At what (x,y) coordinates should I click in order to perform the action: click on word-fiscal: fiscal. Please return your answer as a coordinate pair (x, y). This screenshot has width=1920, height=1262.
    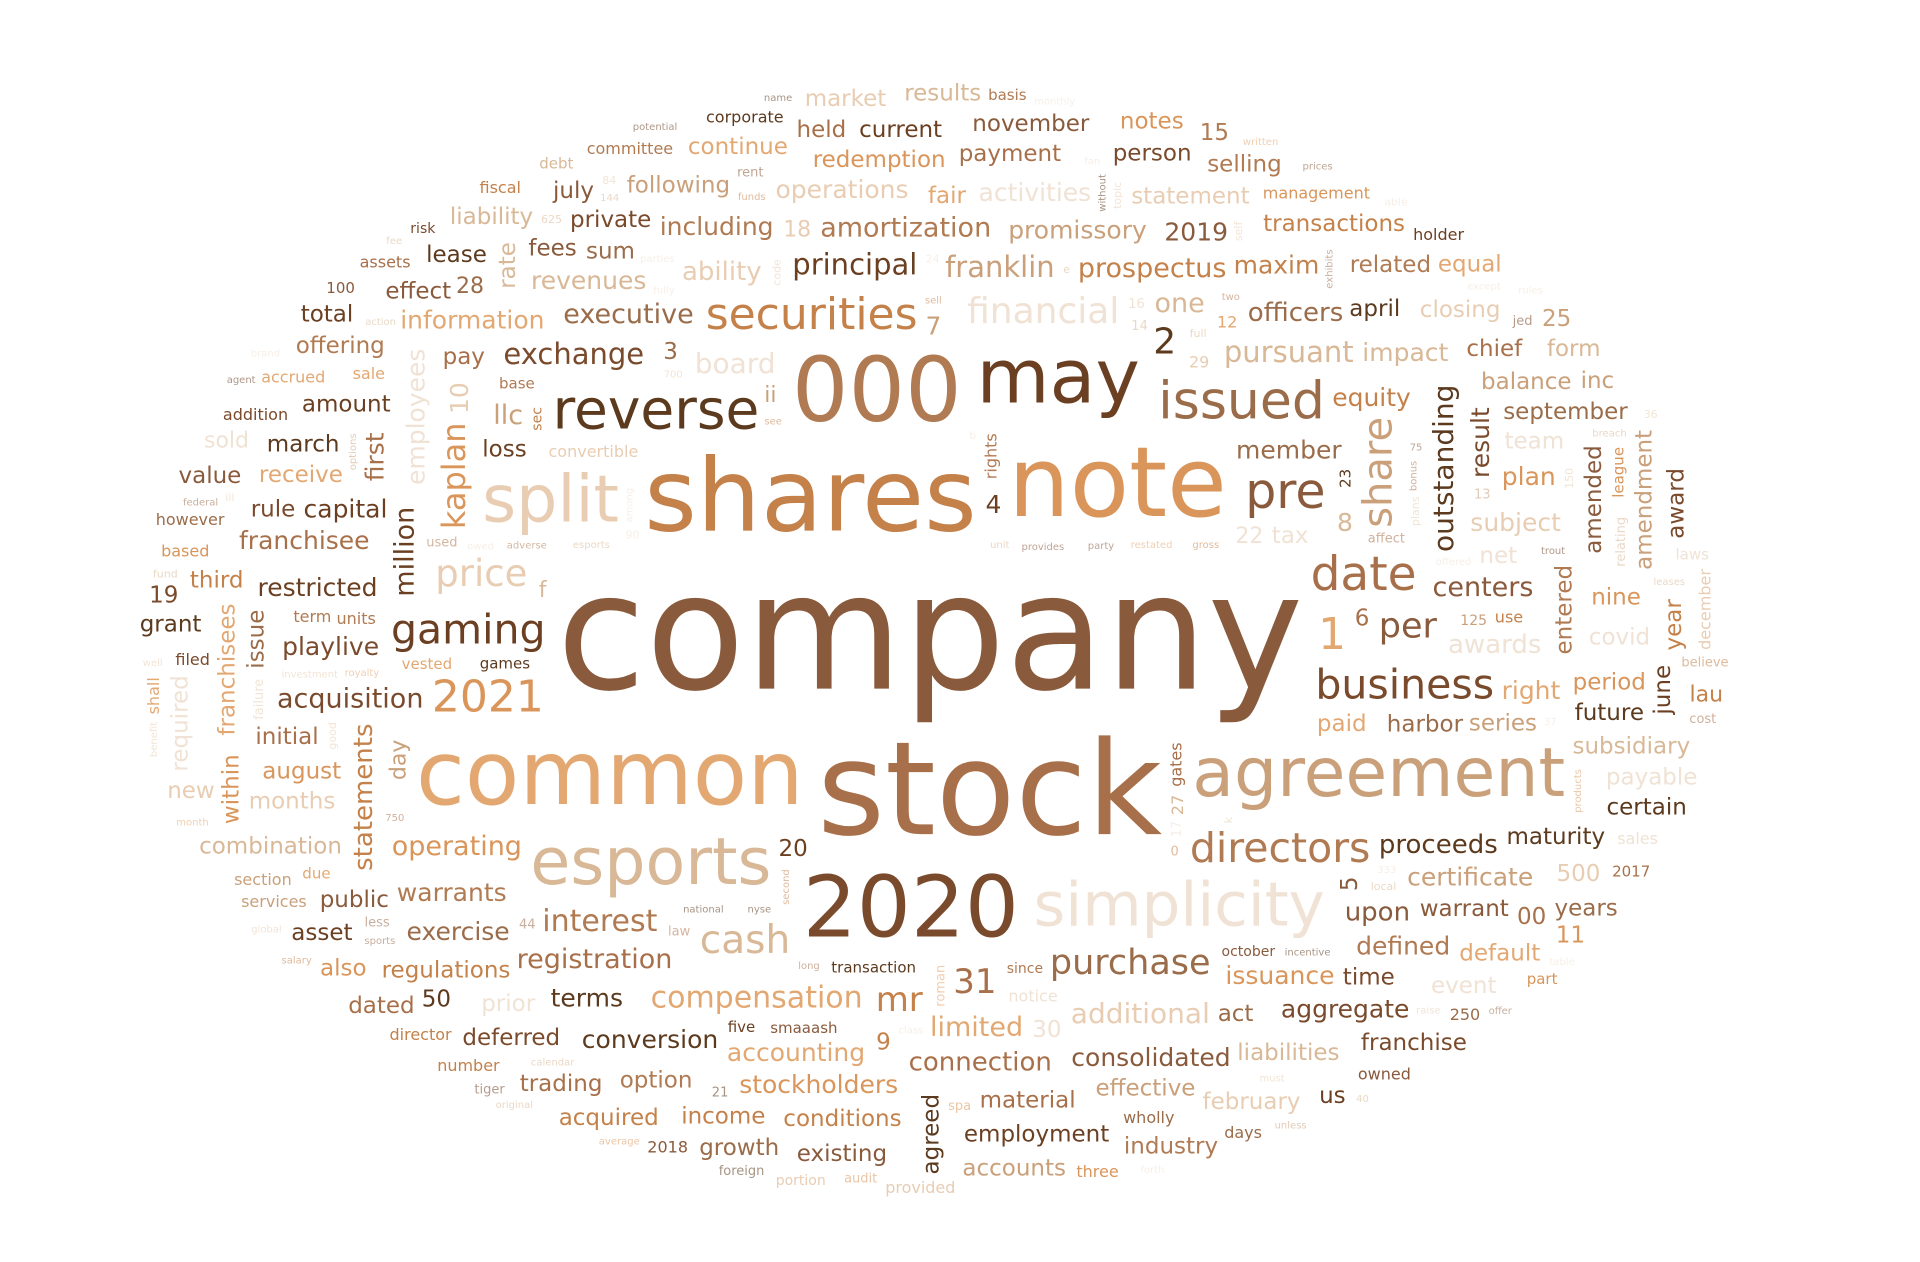
    Looking at the image, I should click on (500, 187).